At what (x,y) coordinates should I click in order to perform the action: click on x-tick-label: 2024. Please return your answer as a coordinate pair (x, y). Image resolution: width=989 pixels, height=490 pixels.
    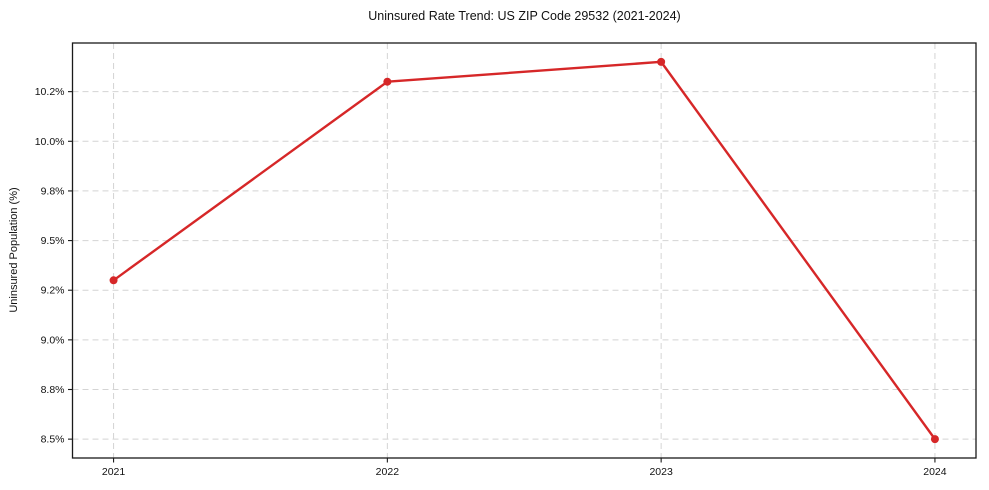
    Looking at the image, I should click on (935, 472).